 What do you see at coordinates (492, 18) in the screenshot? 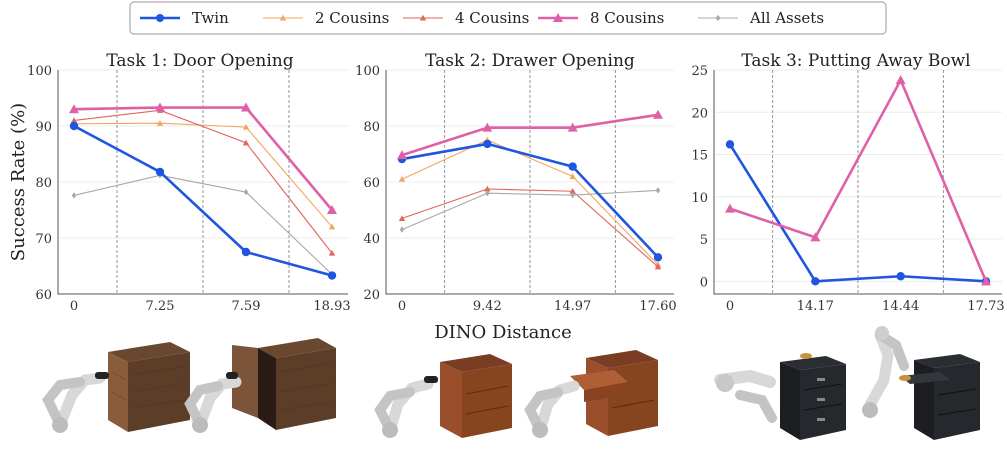
I see `legend-label: 4 Cousins` at bounding box center [492, 18].